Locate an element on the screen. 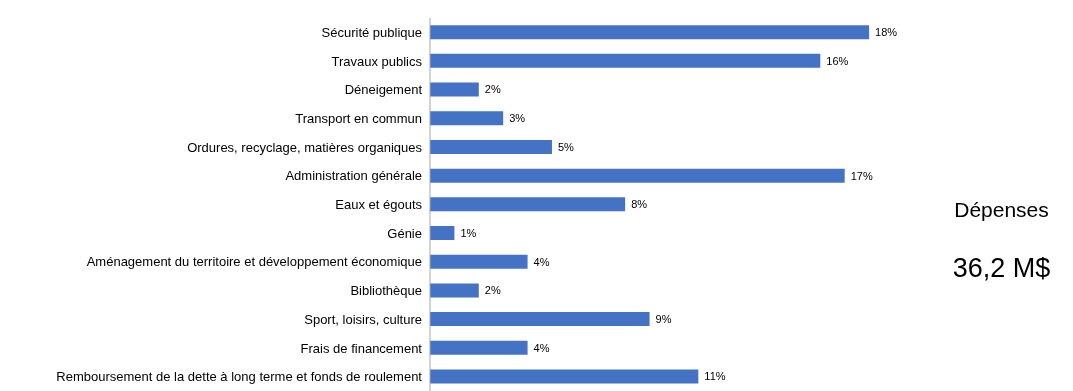 Image resolution: width=1073 pixels, height=391 pixels. data-label: 18% is located at coordinates (886, 32).